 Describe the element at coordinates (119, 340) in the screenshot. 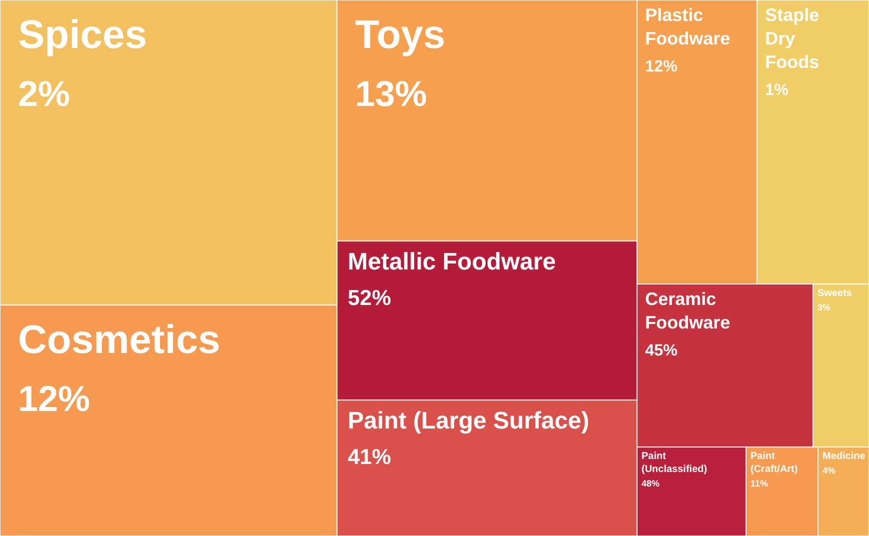

I see `category-label: Cosmetics` at that location.